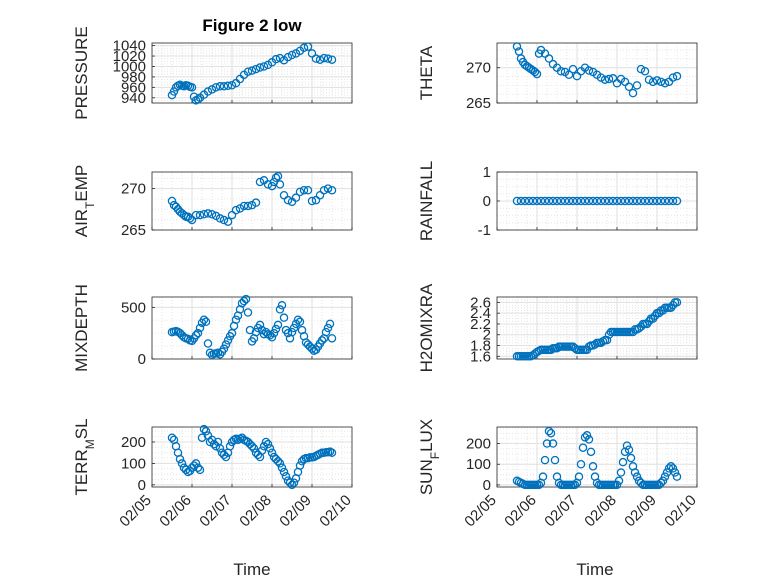  I want to click on y-tick-label: -1, so click(484, 230).